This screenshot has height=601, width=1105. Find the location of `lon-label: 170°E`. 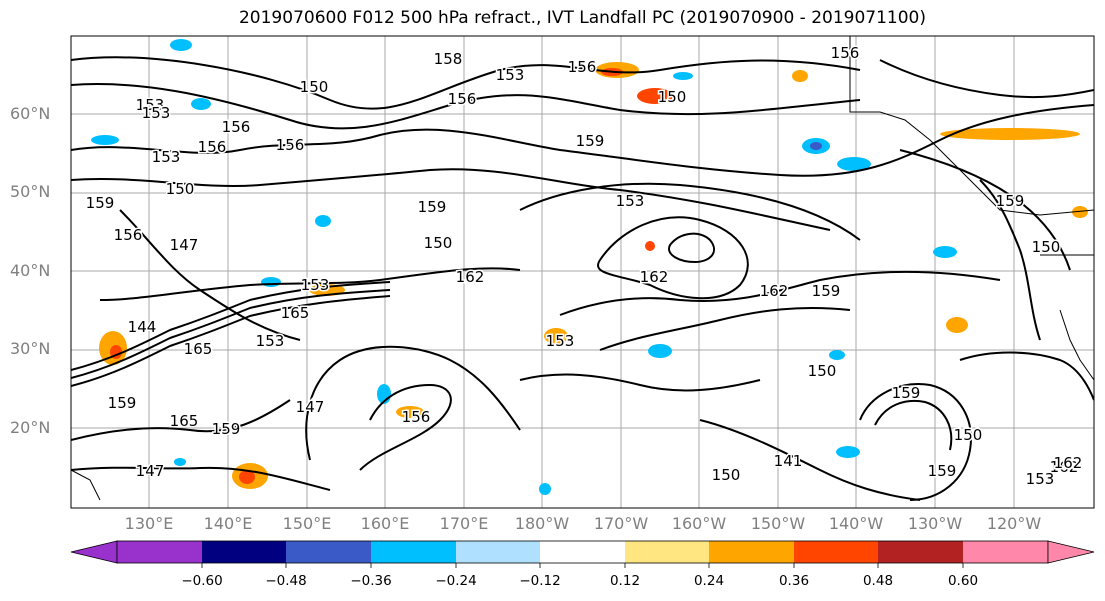

lon-label: 170°E is located at coordinates (464, 523).